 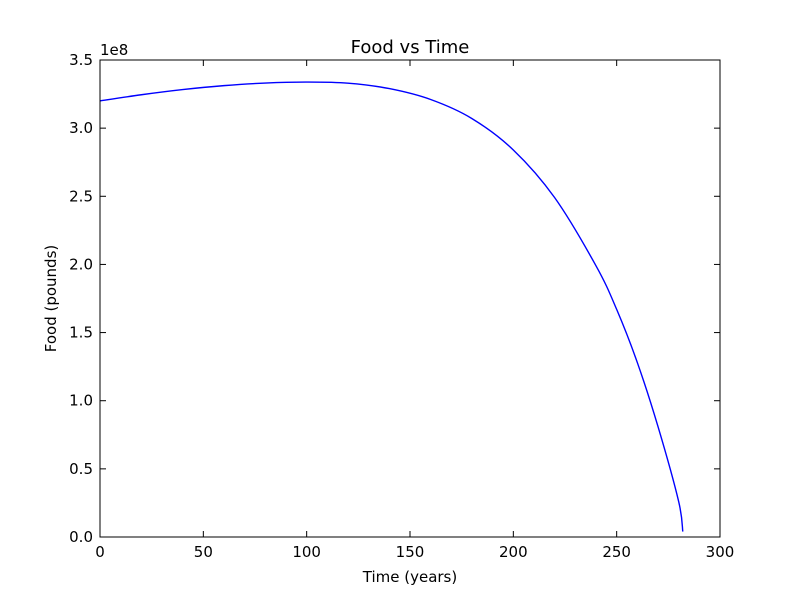 What do you see at coordinates (81, 196) in the screenshot?
I see `y-tick-label: 2.5` at bounding box center [81, 196].